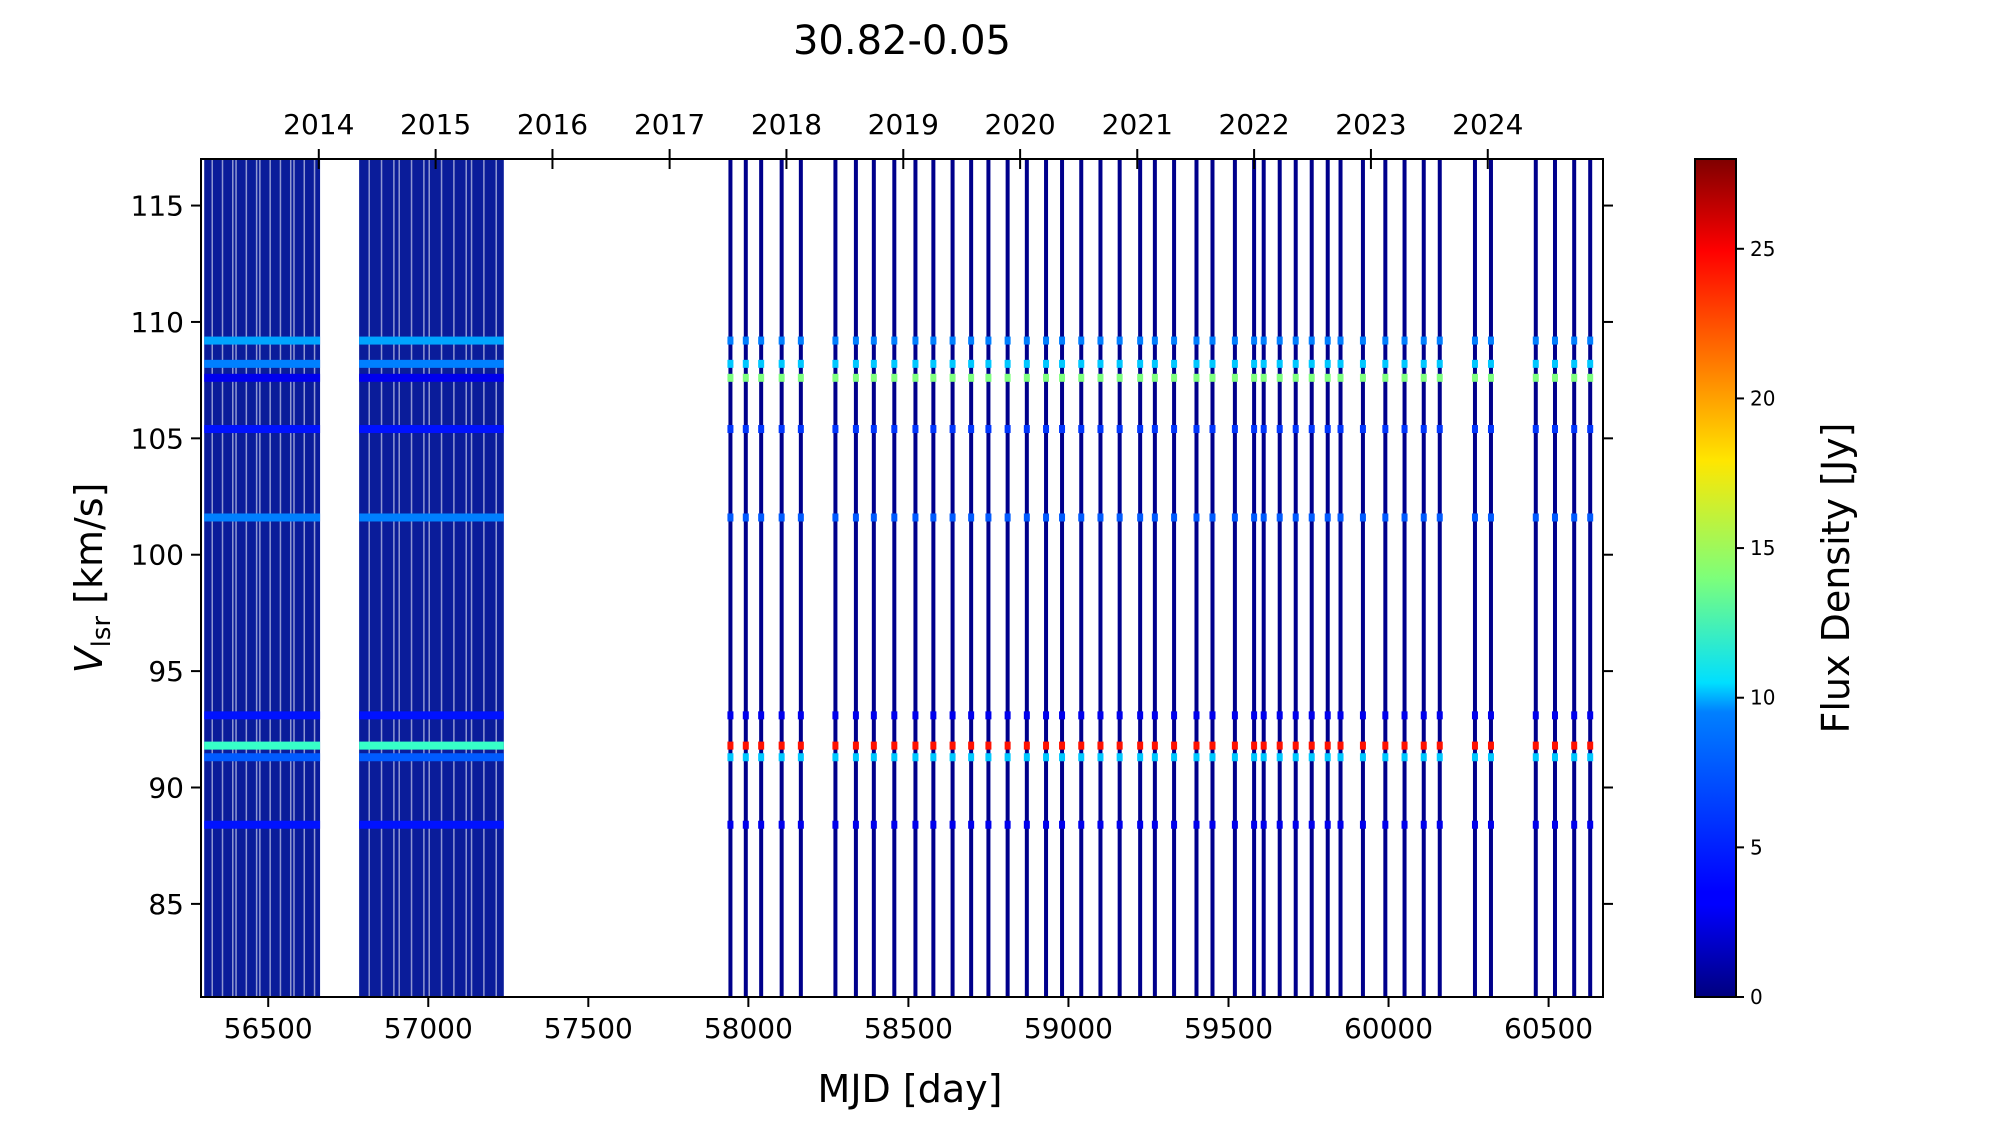 This screenshot has height=1125, width=2000. What do you see at coordinates (1762, 398) in the screenshot?
I see `colorbar-tick-label: 20` at bounding box center [1762, 398].